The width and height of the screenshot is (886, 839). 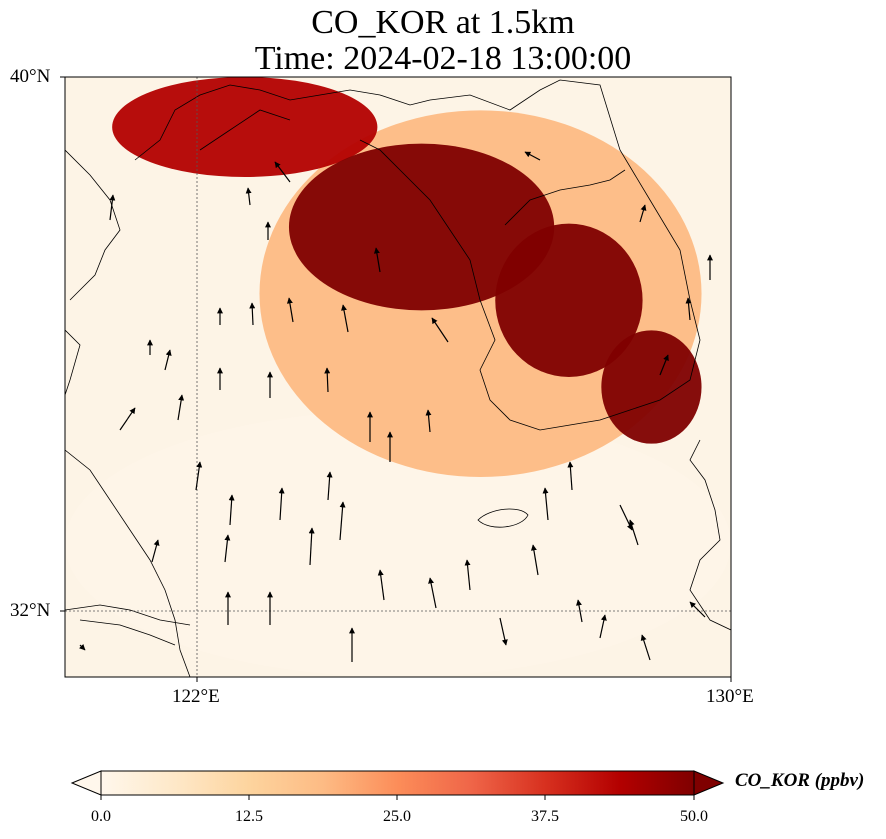 What do you see at coordinates (443, 22) in the screenshot?
I see `map-title-line1: CO_KOR at 1.5km` at bounding box center [443, 22].